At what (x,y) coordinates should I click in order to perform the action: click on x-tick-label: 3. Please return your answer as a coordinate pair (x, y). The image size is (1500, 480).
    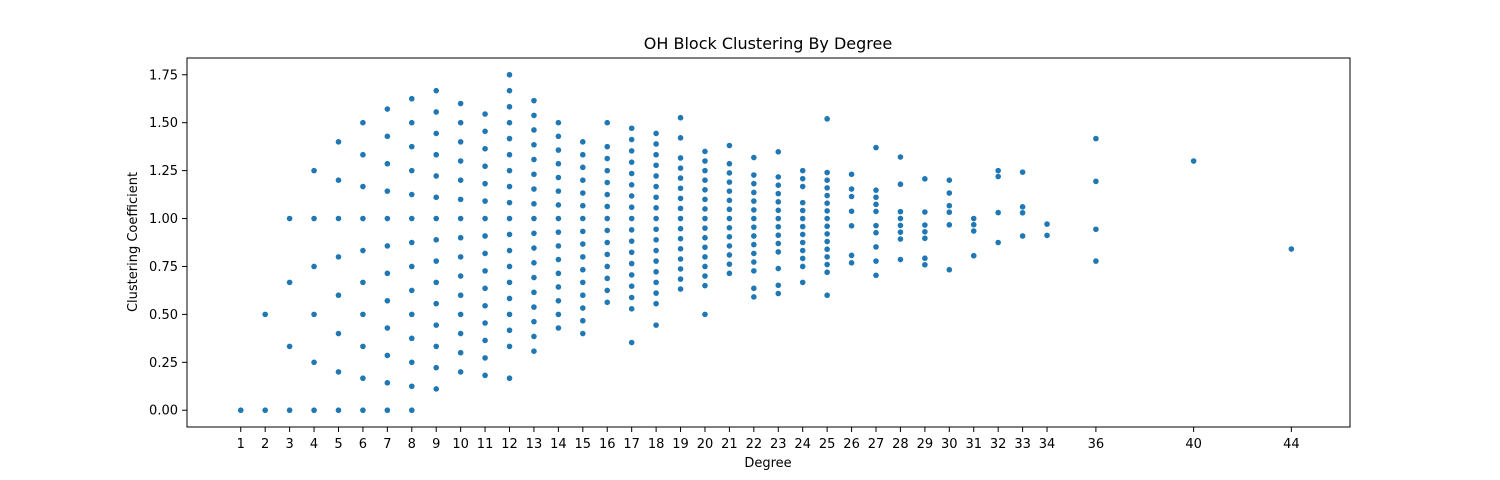
    Looking at the image, I should click on (289, 444).